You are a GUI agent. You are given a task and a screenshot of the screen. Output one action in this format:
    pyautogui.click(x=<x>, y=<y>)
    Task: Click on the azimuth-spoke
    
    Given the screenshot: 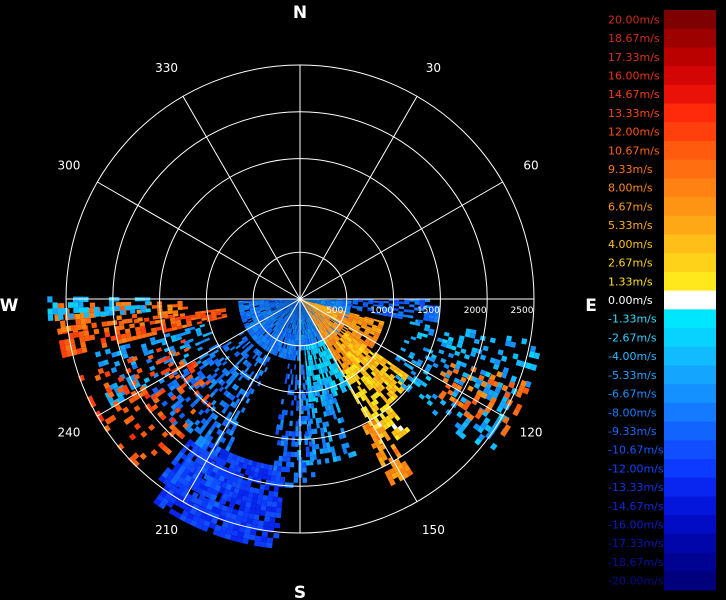 What is the action you would take?
    pyautogui.click(x=401, y=357)
    